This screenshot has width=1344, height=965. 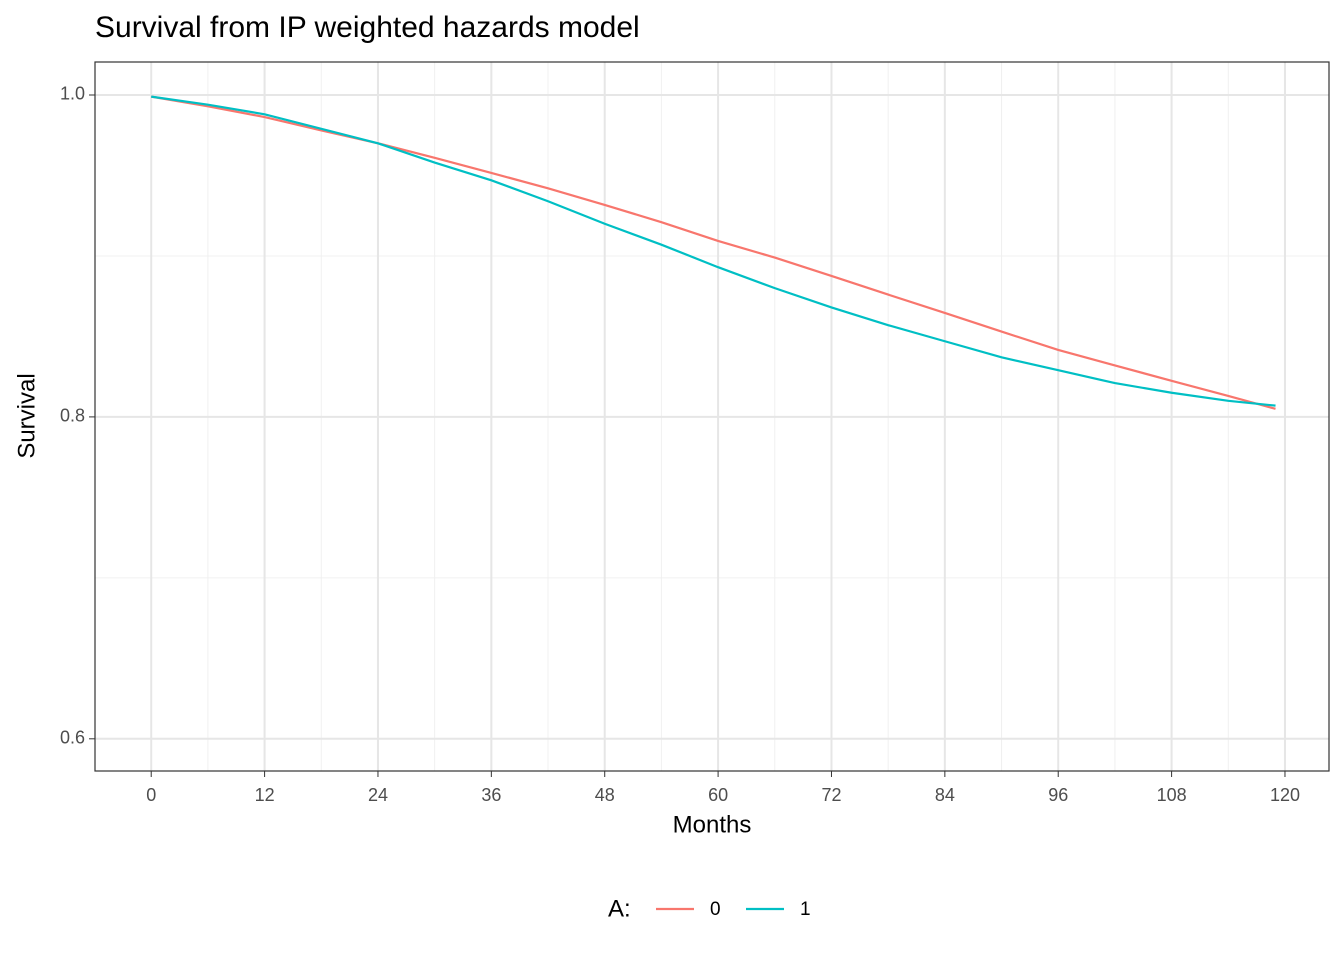 What do you see at coordinates (72, 416) in the screenshot?
I see `y-tick-label: 0.8` at bounding box center [72, 416].